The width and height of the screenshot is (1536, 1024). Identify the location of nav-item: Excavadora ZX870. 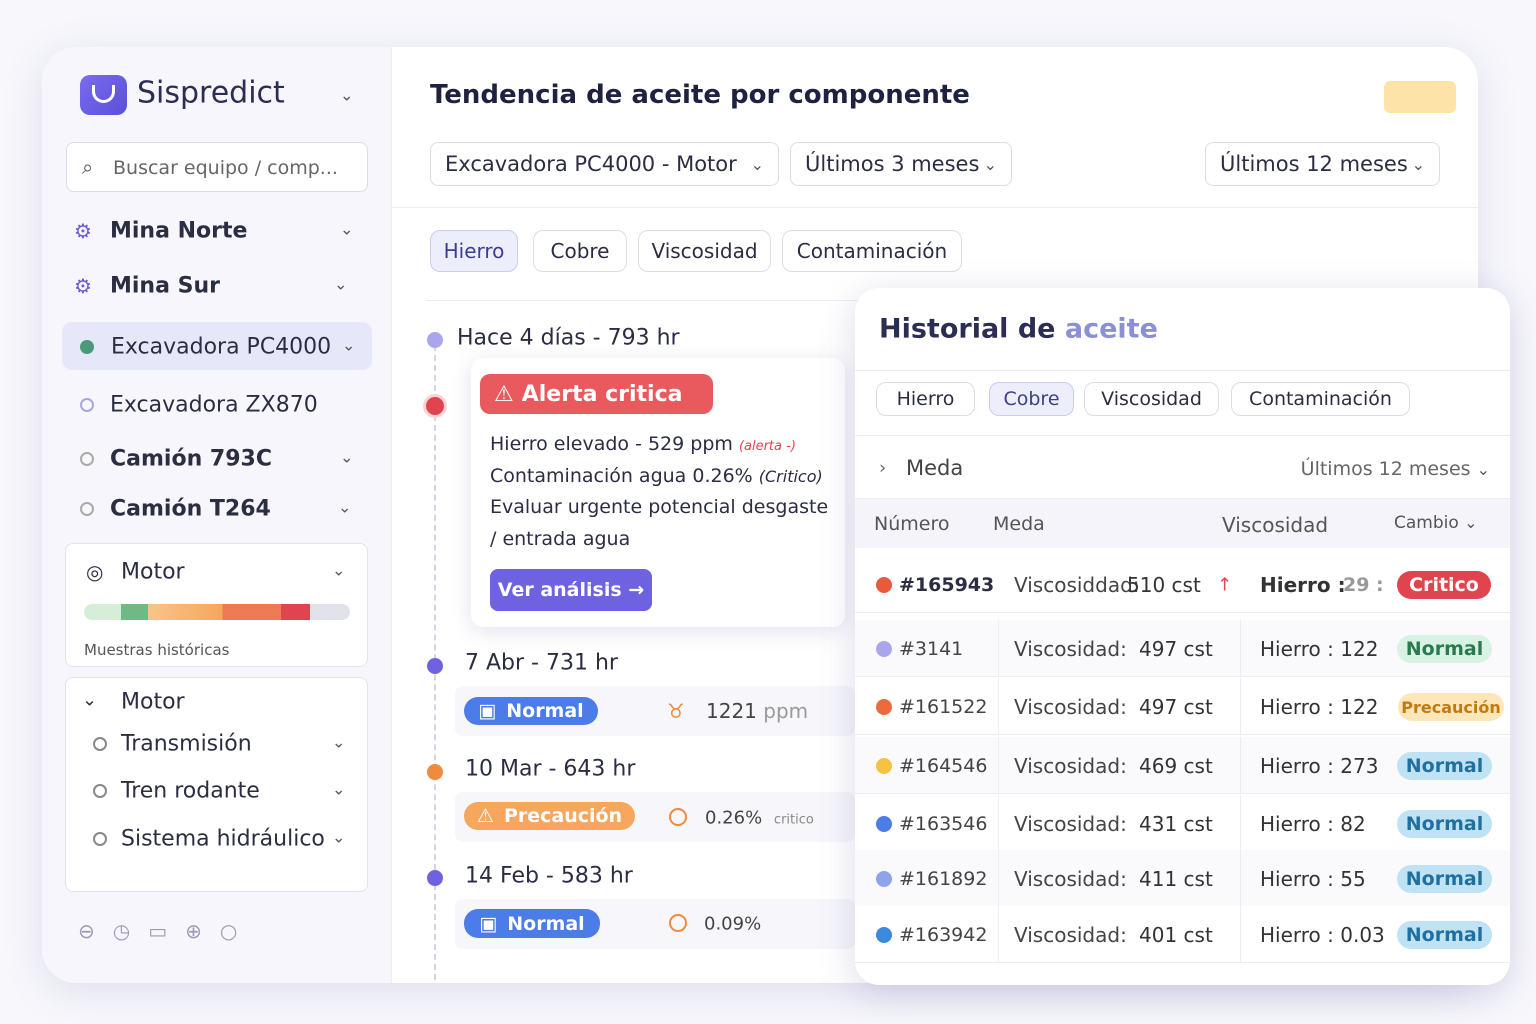
(214, 405).